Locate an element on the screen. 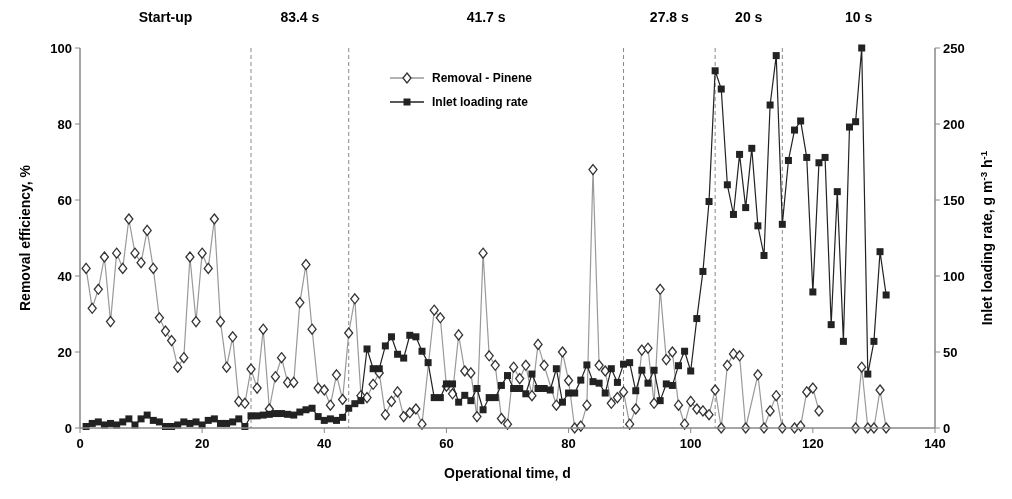 This screenshot has height=499, width=1012. y-axis-title: Removal efficiency, % is located at coordinates (25, 238).